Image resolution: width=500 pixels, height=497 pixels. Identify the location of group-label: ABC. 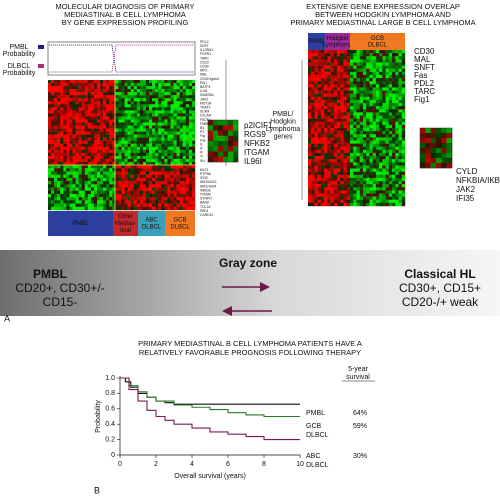
(151, 221).